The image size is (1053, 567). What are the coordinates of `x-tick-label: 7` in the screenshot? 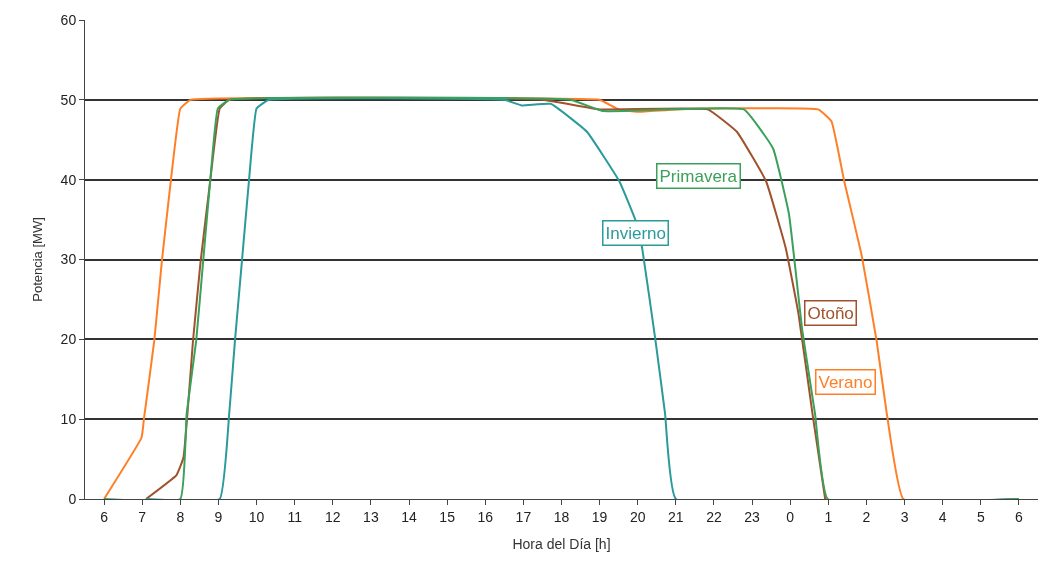 It's located at (142, 516).